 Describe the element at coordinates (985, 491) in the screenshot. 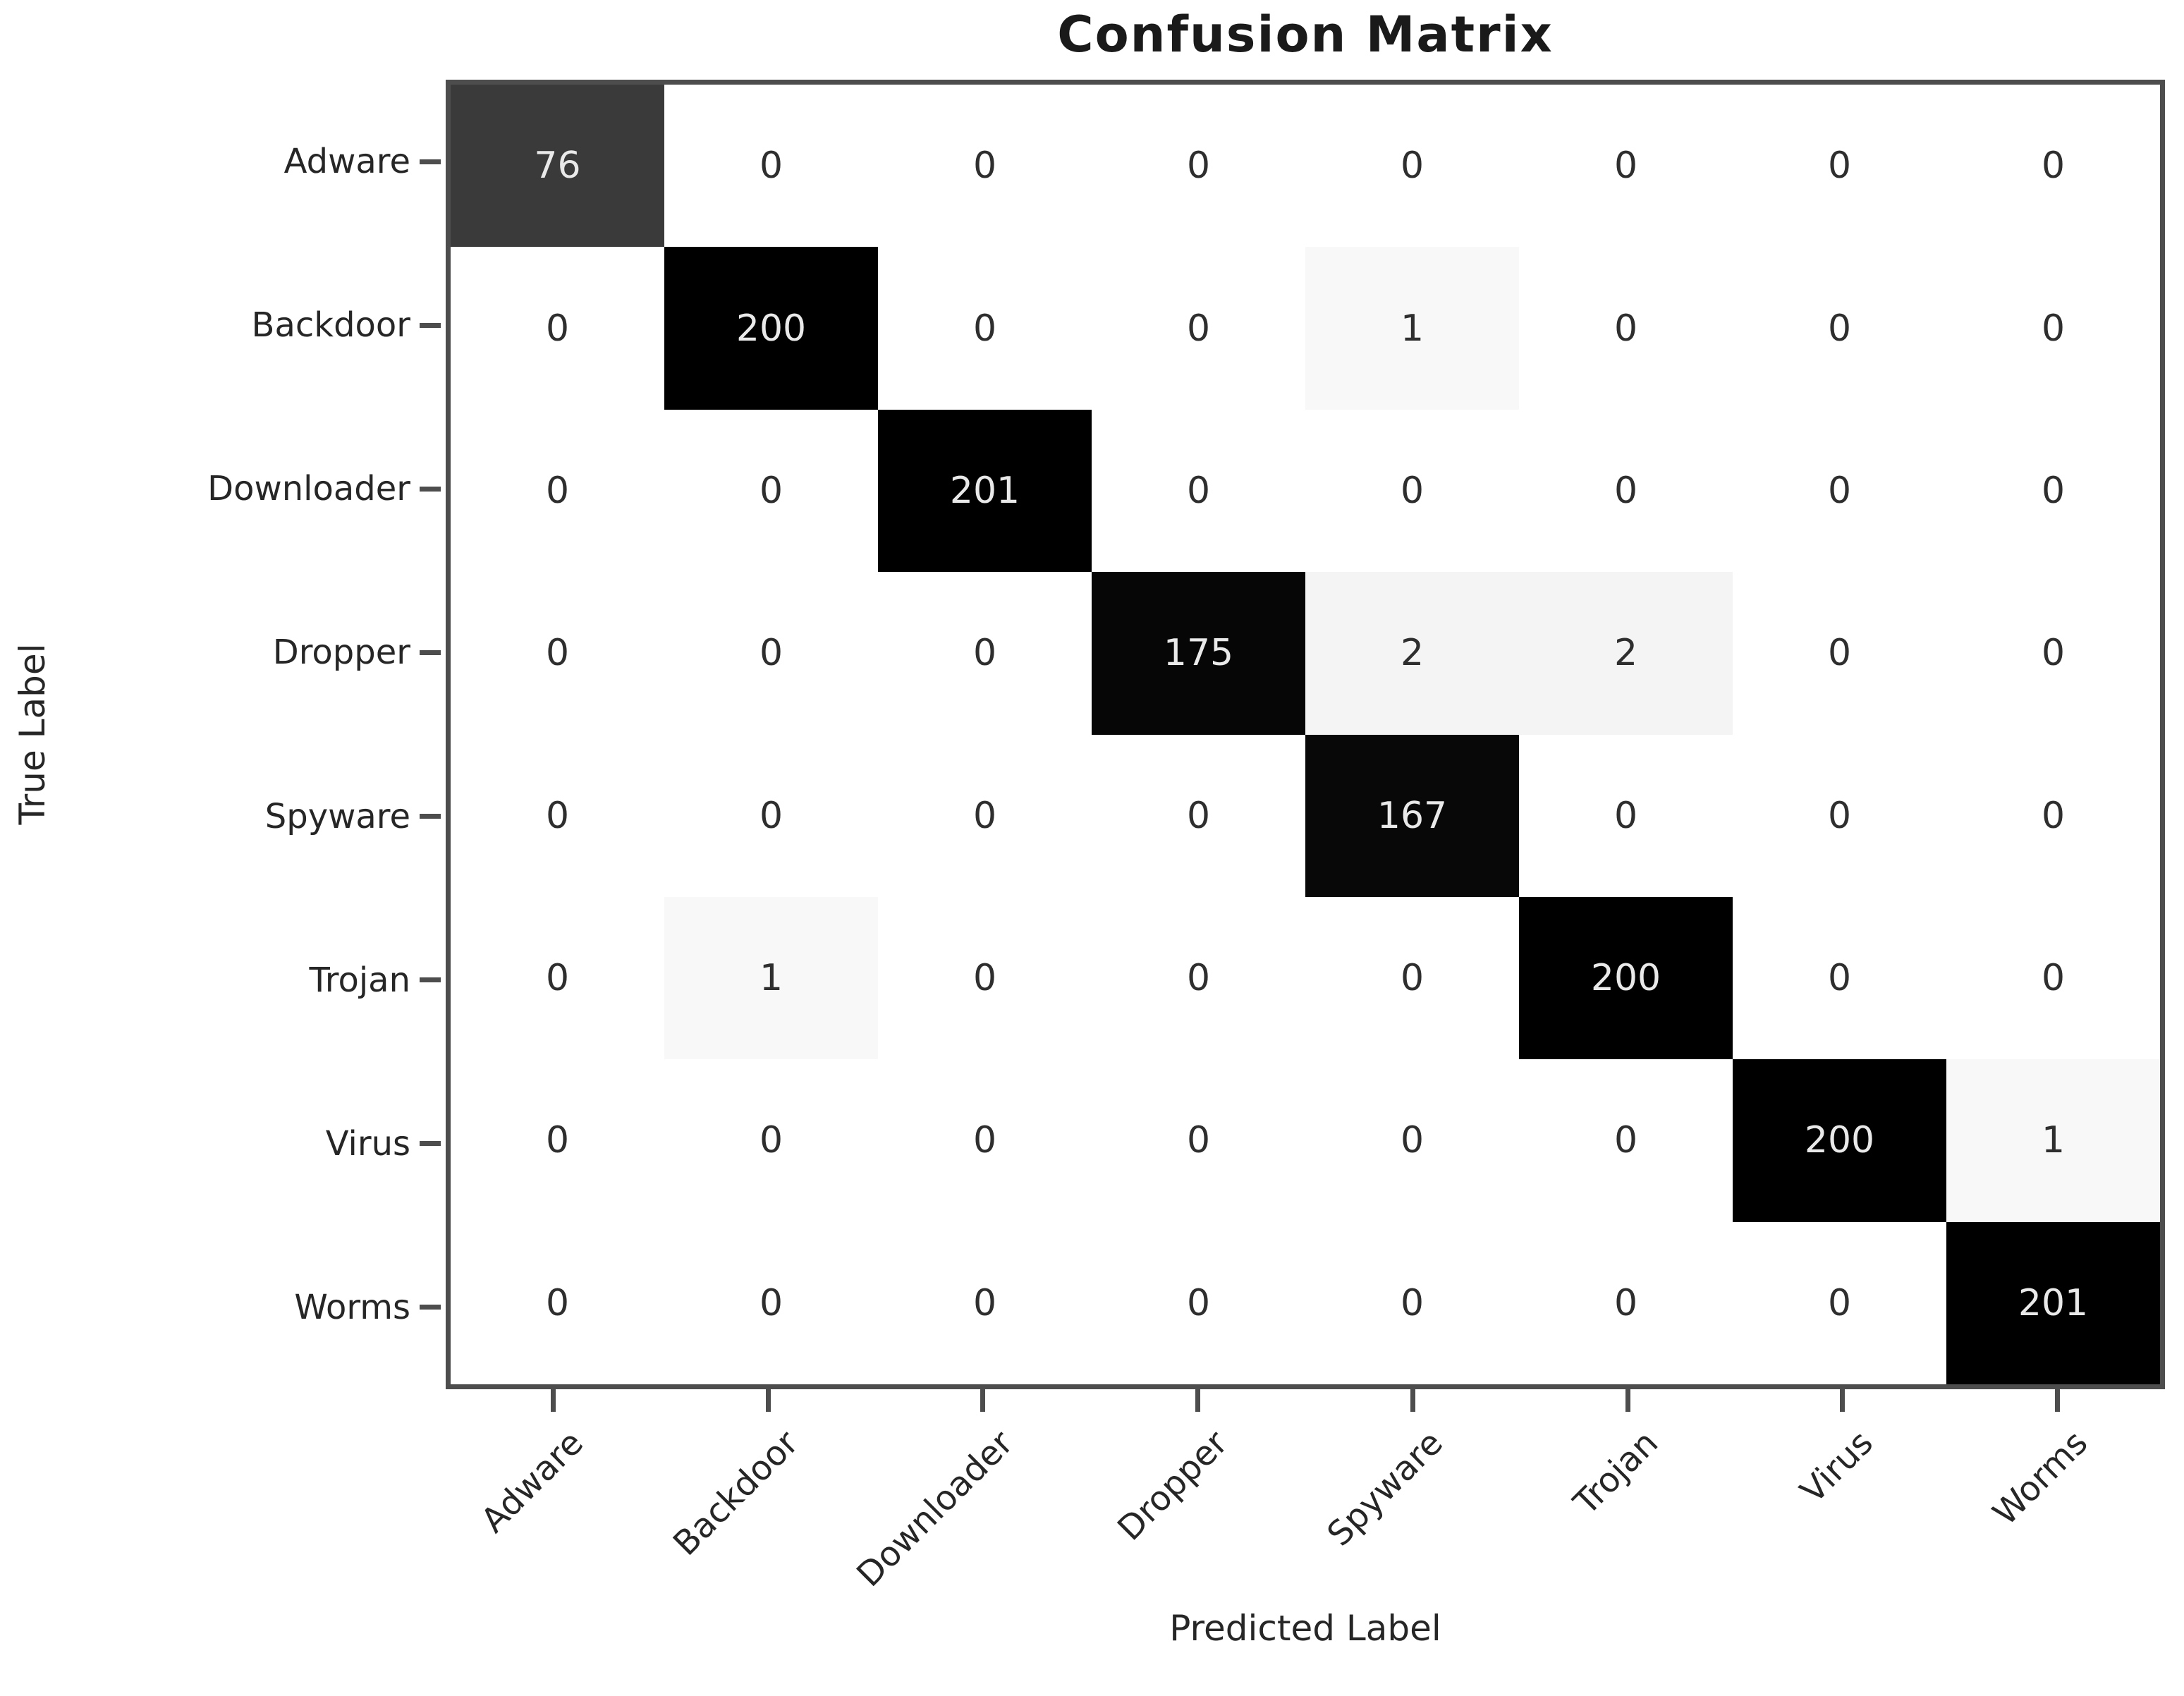

I see `matrix-cell-Downloader-Downloader: 201` at that location.